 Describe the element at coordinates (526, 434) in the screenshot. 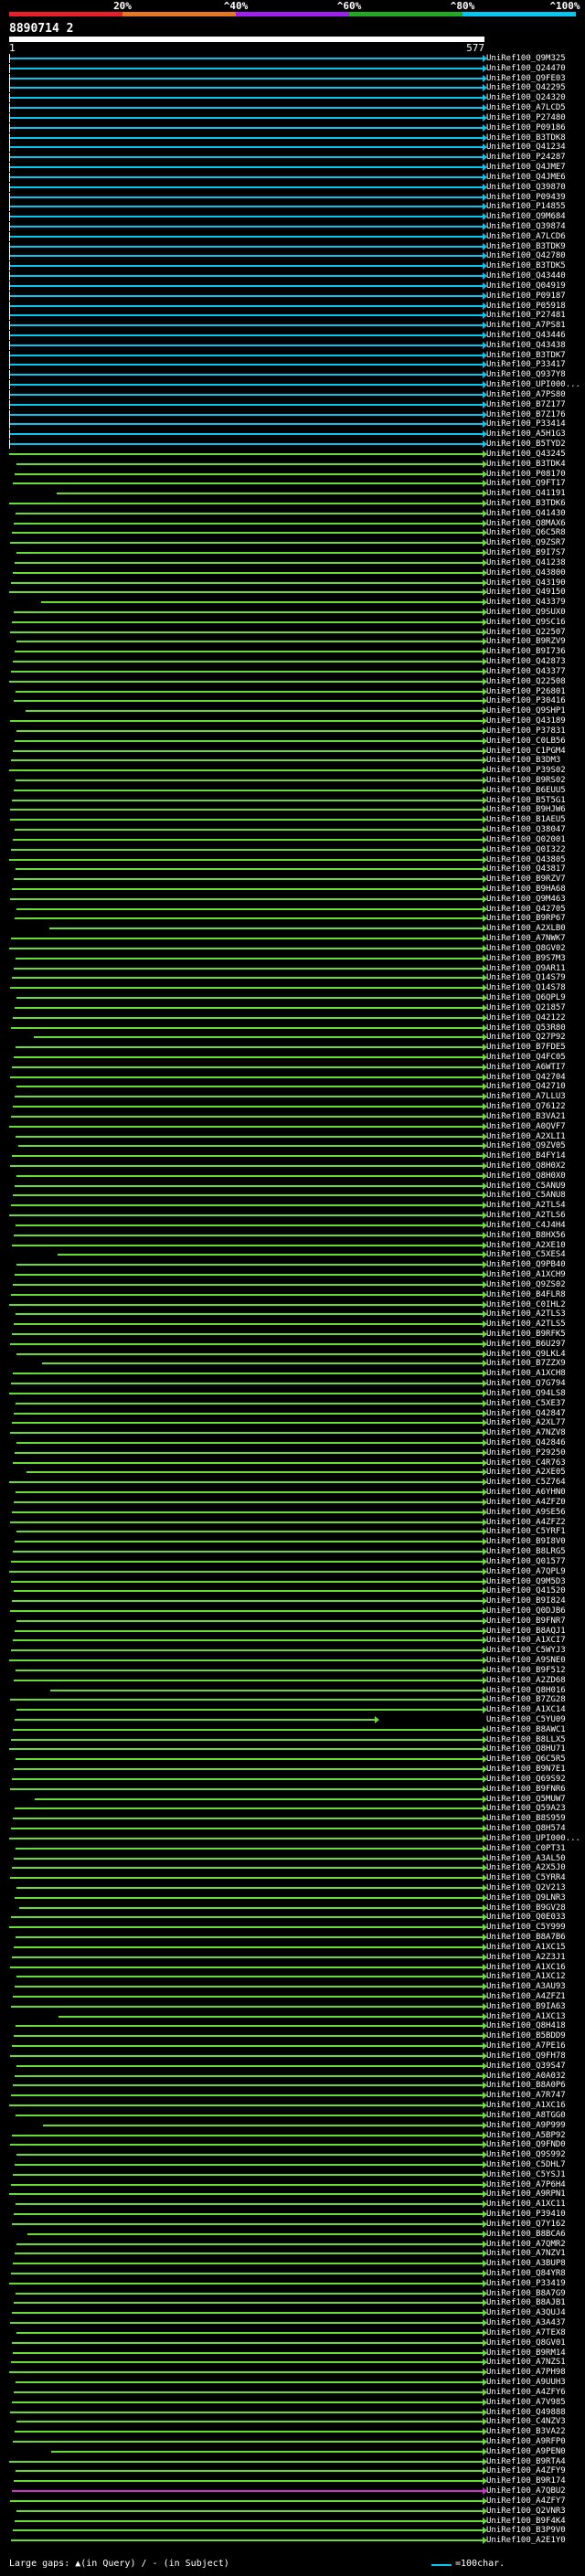

I see `hit-id-link: UniRef100_A5H1G3` at that location.